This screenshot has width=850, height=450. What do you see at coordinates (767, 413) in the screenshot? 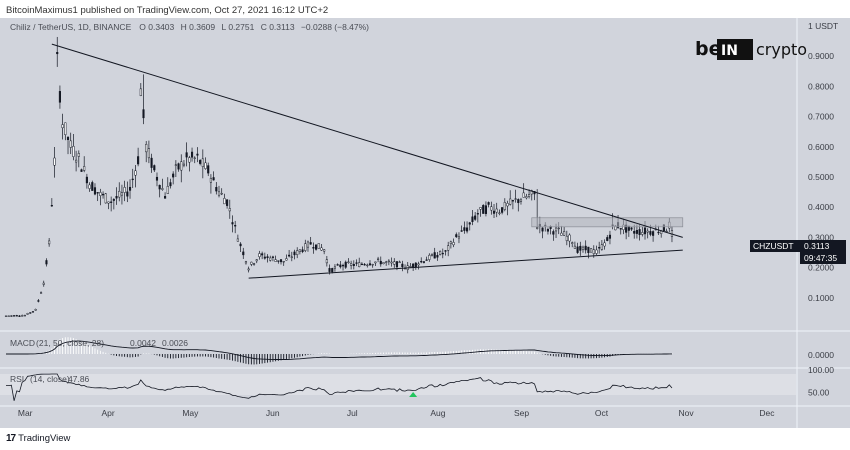
I see `x-tick-label: Dec` at bounding box center [767, 413].